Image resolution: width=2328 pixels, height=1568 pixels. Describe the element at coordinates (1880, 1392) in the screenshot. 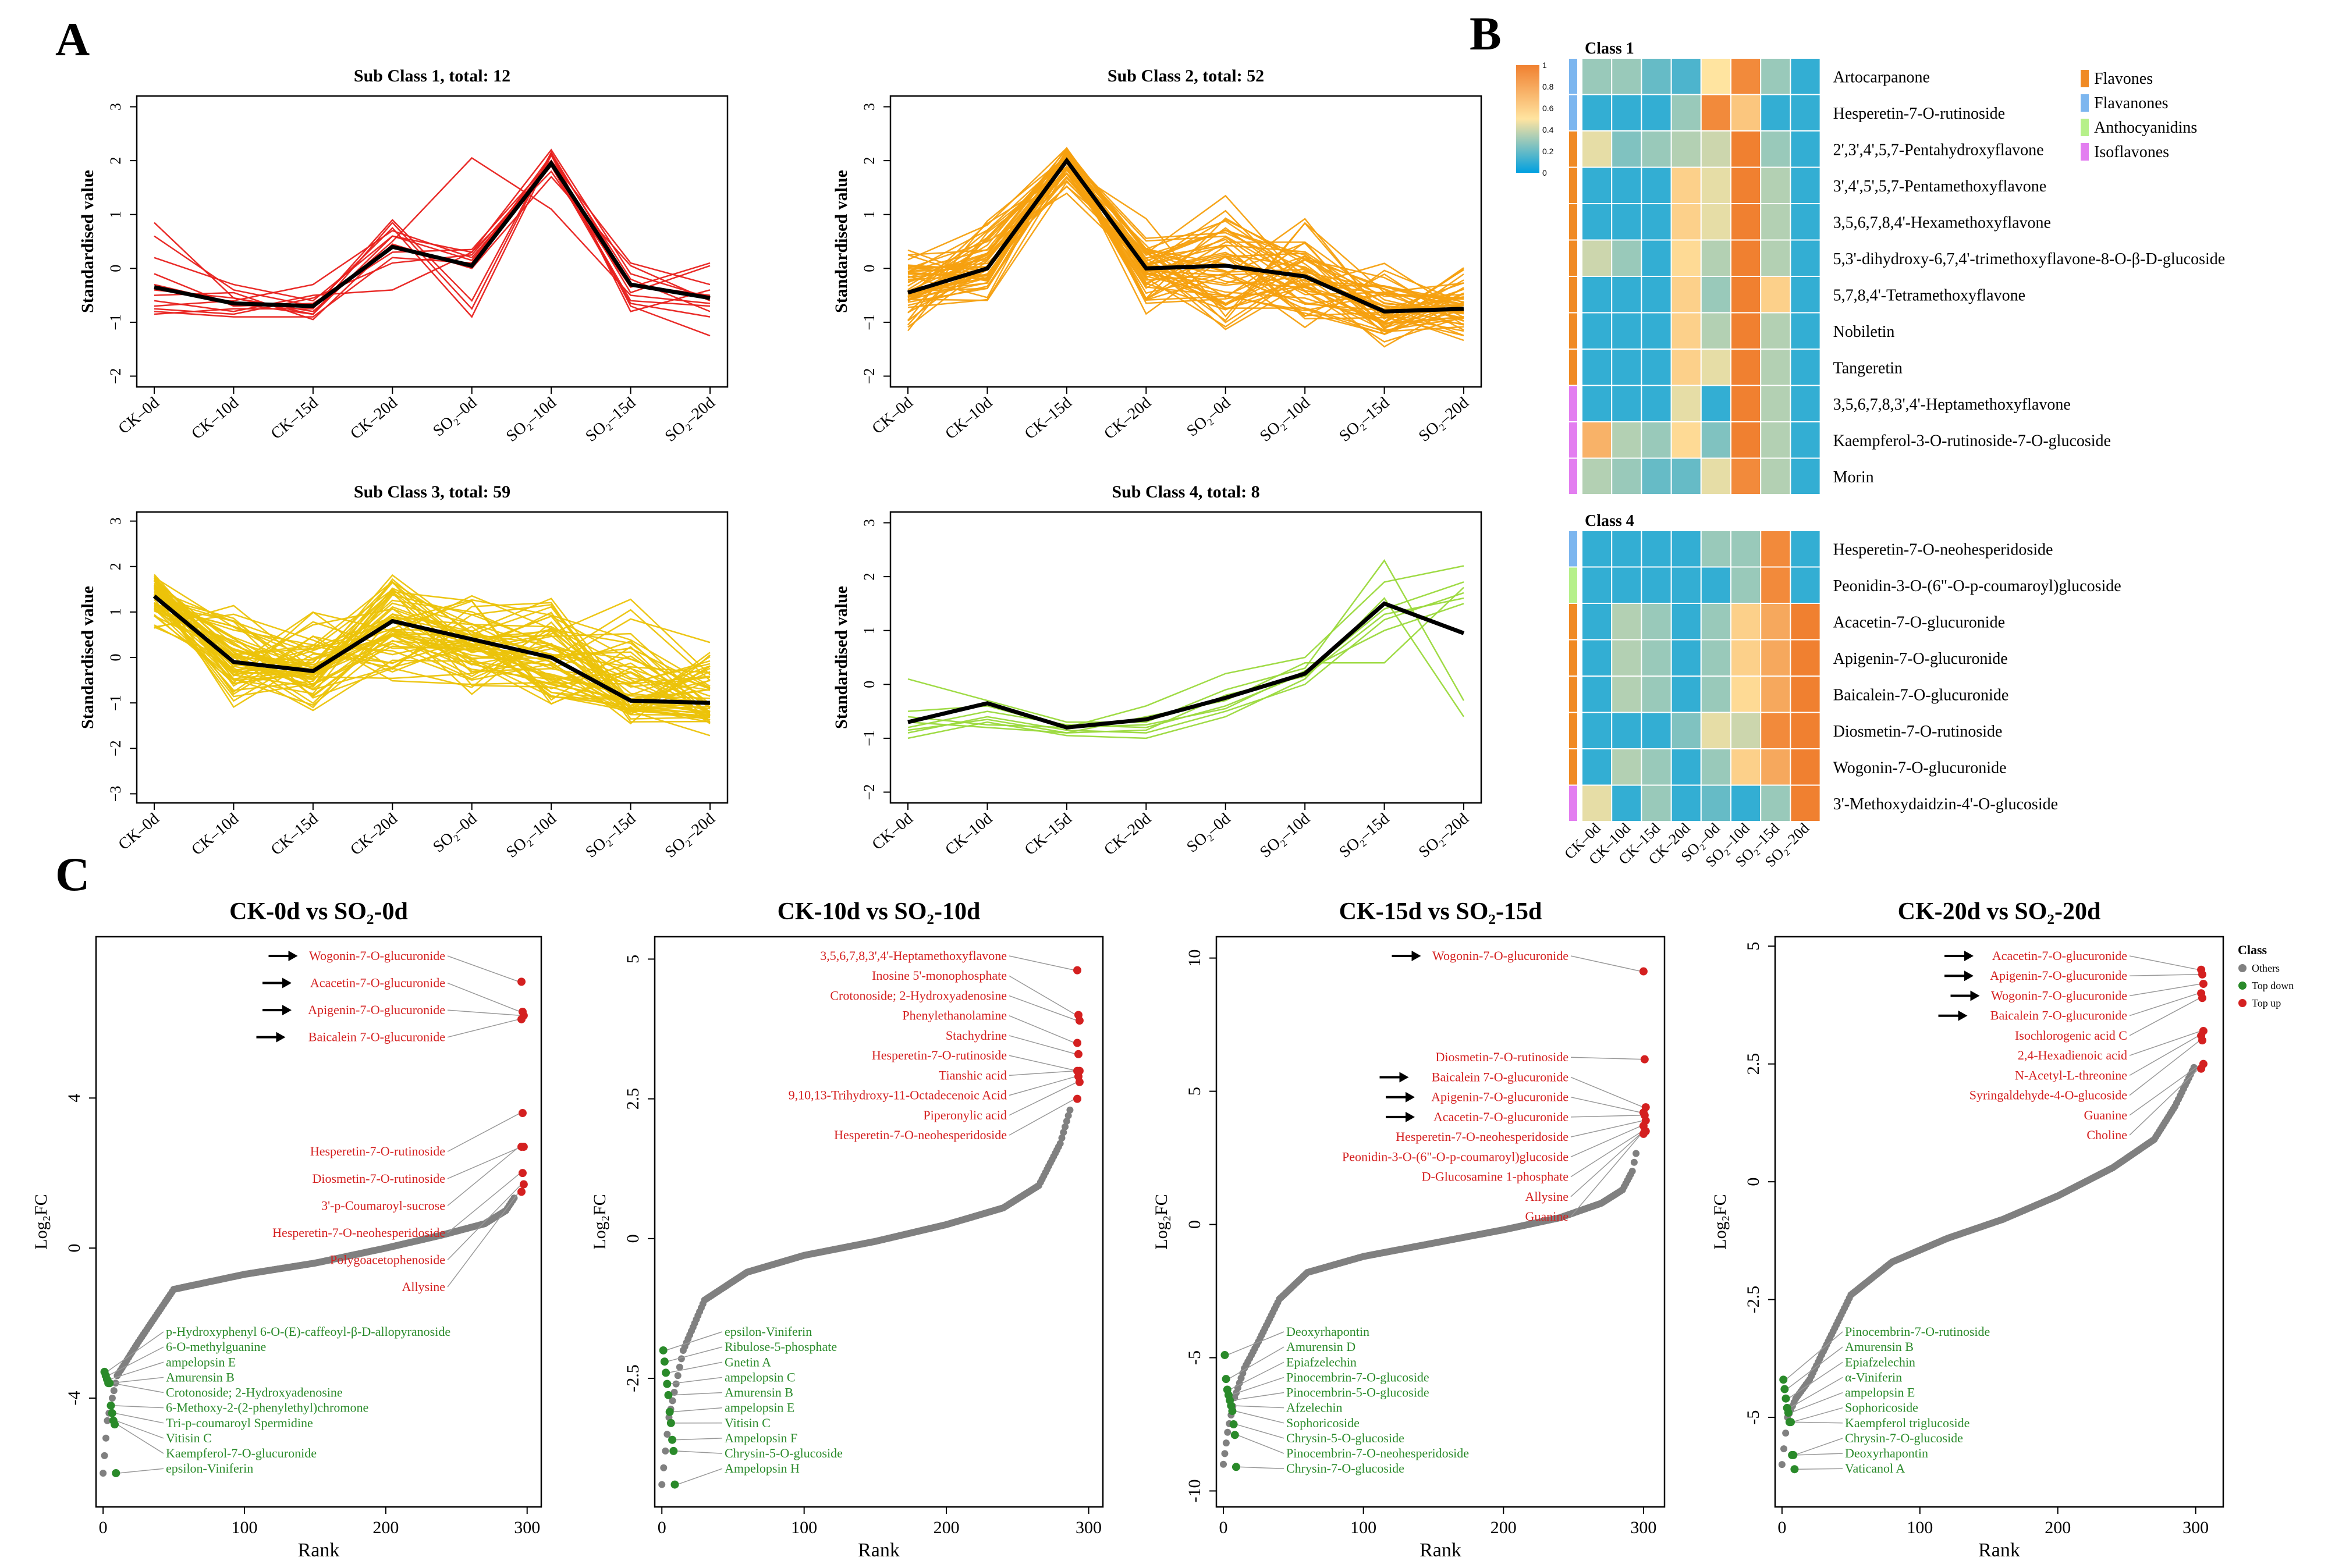

I see `top-down-label: ampelopsin E` at that location.